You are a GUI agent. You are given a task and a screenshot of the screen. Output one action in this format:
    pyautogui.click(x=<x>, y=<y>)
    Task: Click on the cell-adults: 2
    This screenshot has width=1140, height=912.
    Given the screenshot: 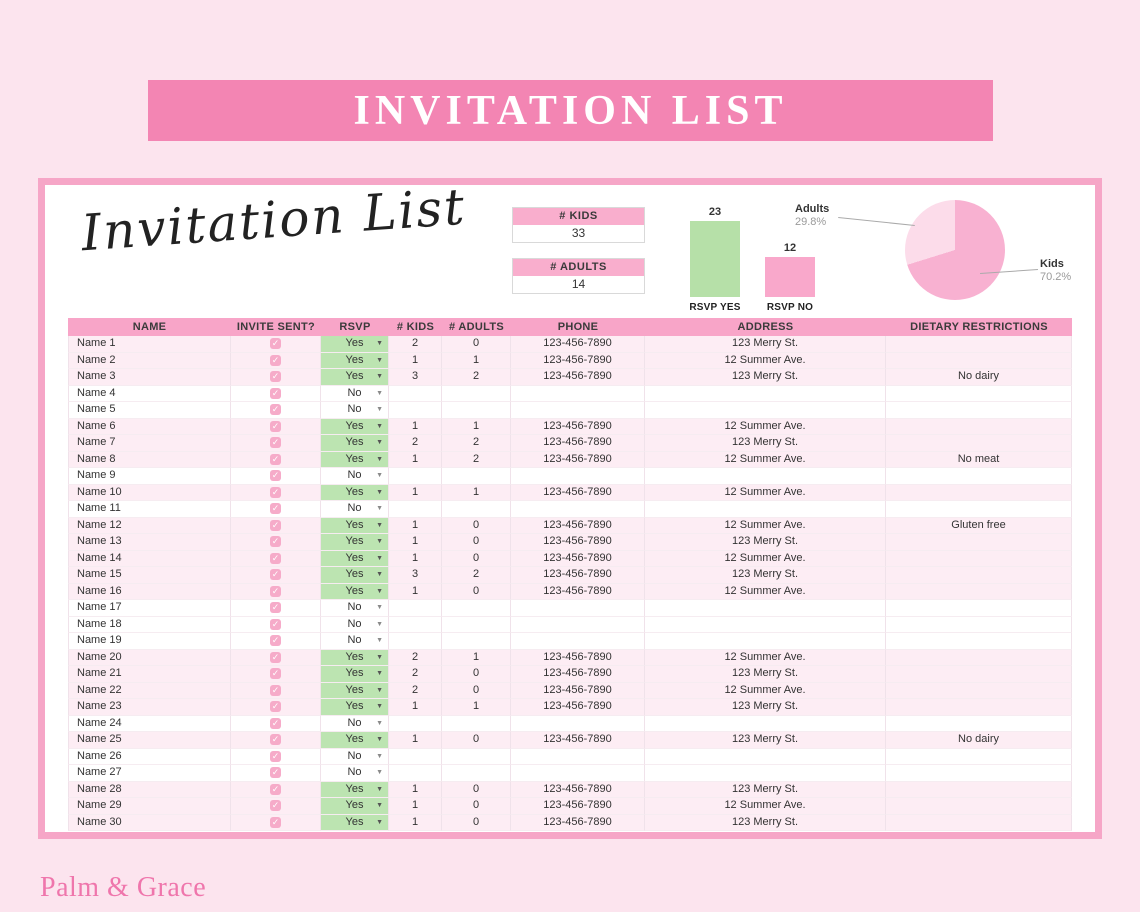 What is the action you would take?
    pyautogui.click(x=476, y=575)
    